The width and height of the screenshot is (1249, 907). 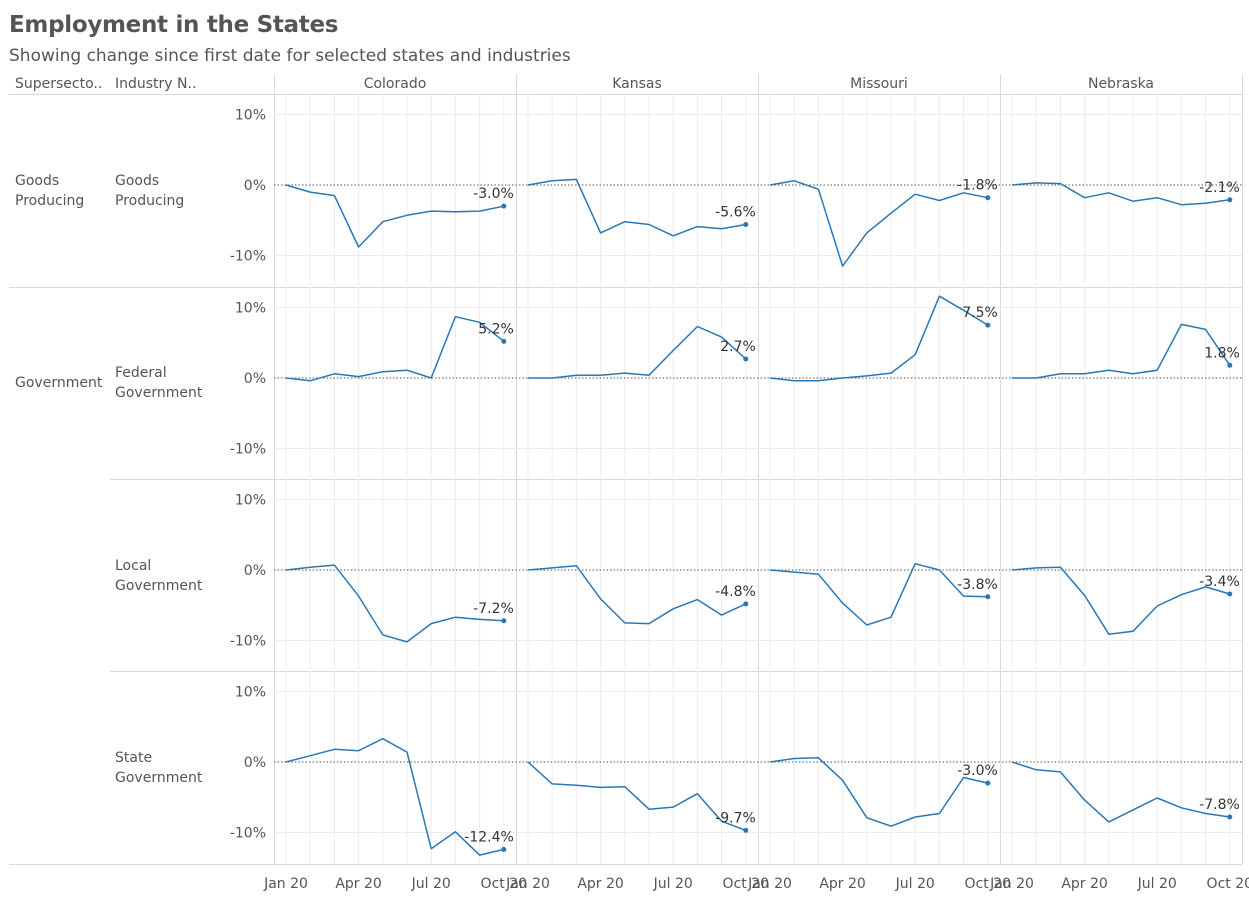 I want to click on end-value-label: -9.7%, so click(x=735, y=818).